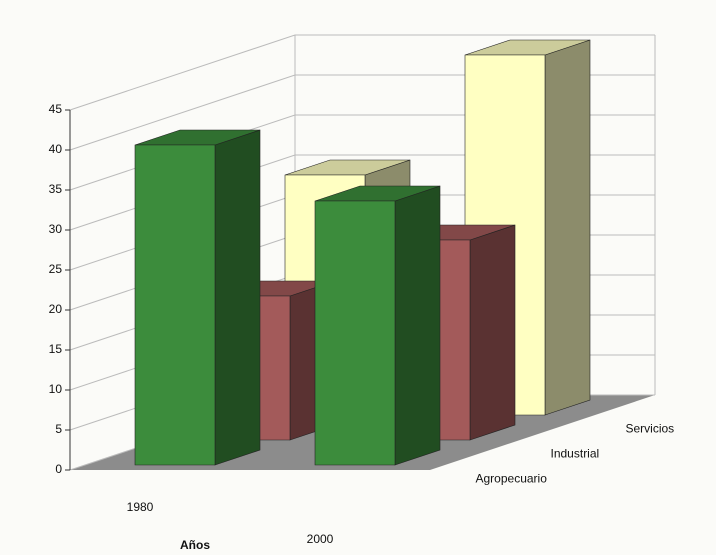 The image size is (716, 555). Describe the element at coordinates (58, 429) in the screenshot. I see `y-tick-label: 5` at that location.